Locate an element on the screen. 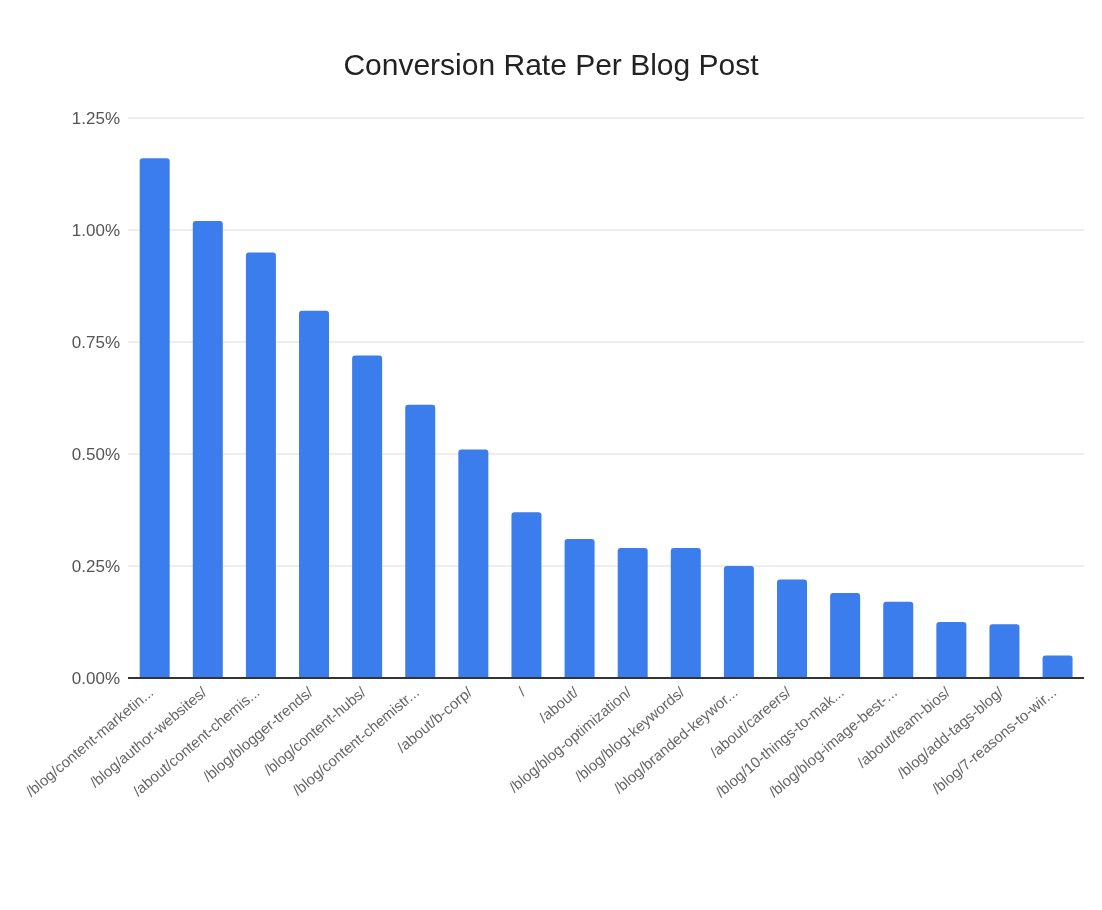  y-tick-label: 0.50% is located at coordinates (95, 455).